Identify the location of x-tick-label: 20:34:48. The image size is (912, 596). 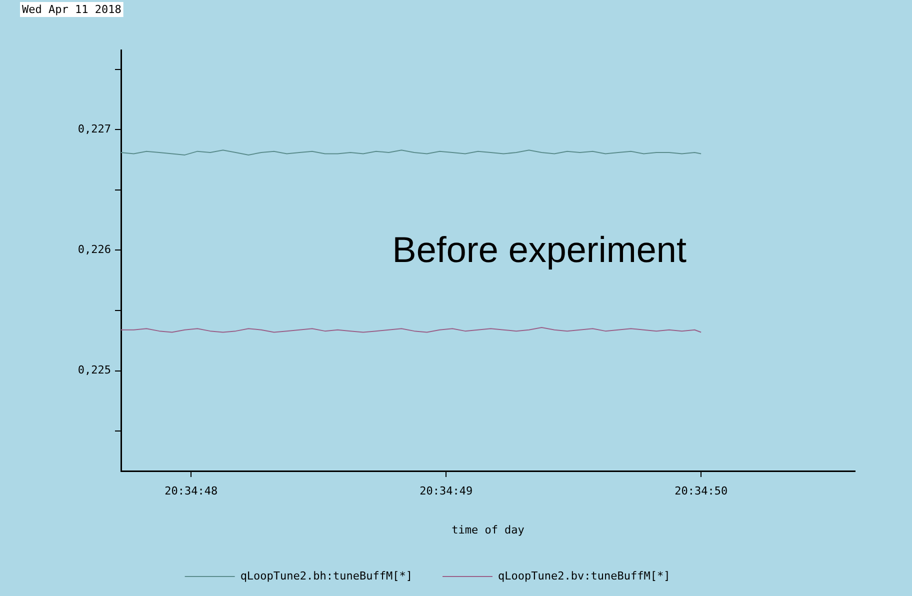
(191, 491).